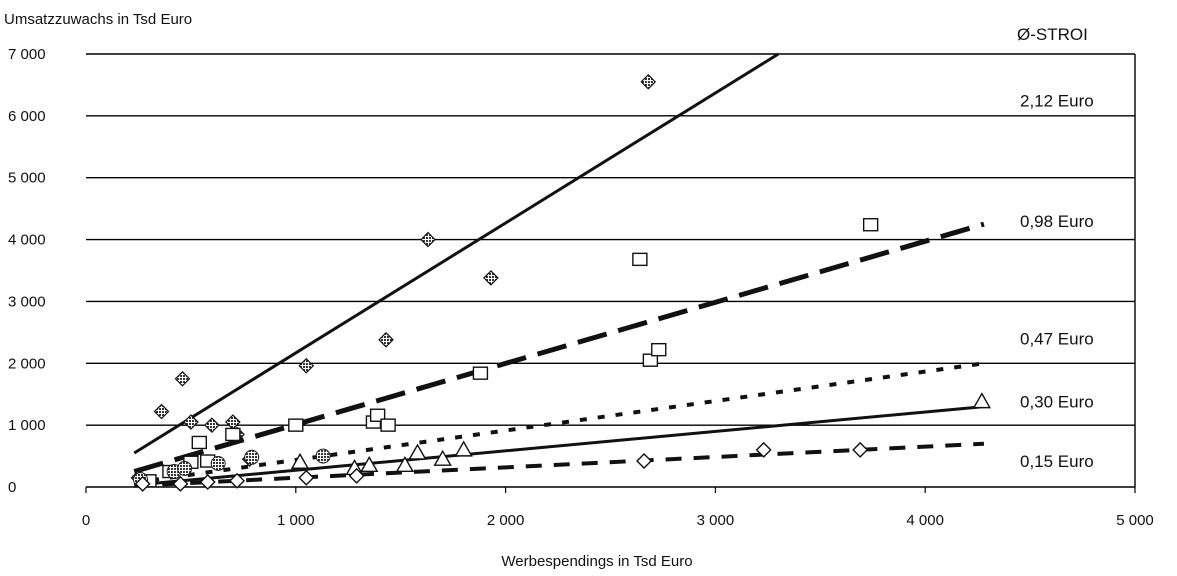 The image size is (1177, 576). Describe the element at coordinates (506, 520) in the screenshot. I see `x-tick-label: 2 000` at that location.